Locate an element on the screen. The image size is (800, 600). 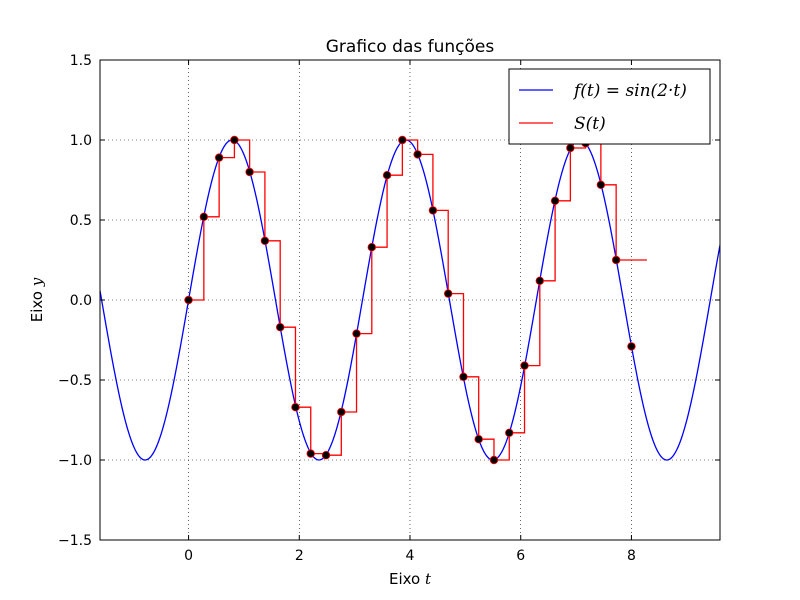
chart-title: Grafico das funções is located at coordinates (410, 47).